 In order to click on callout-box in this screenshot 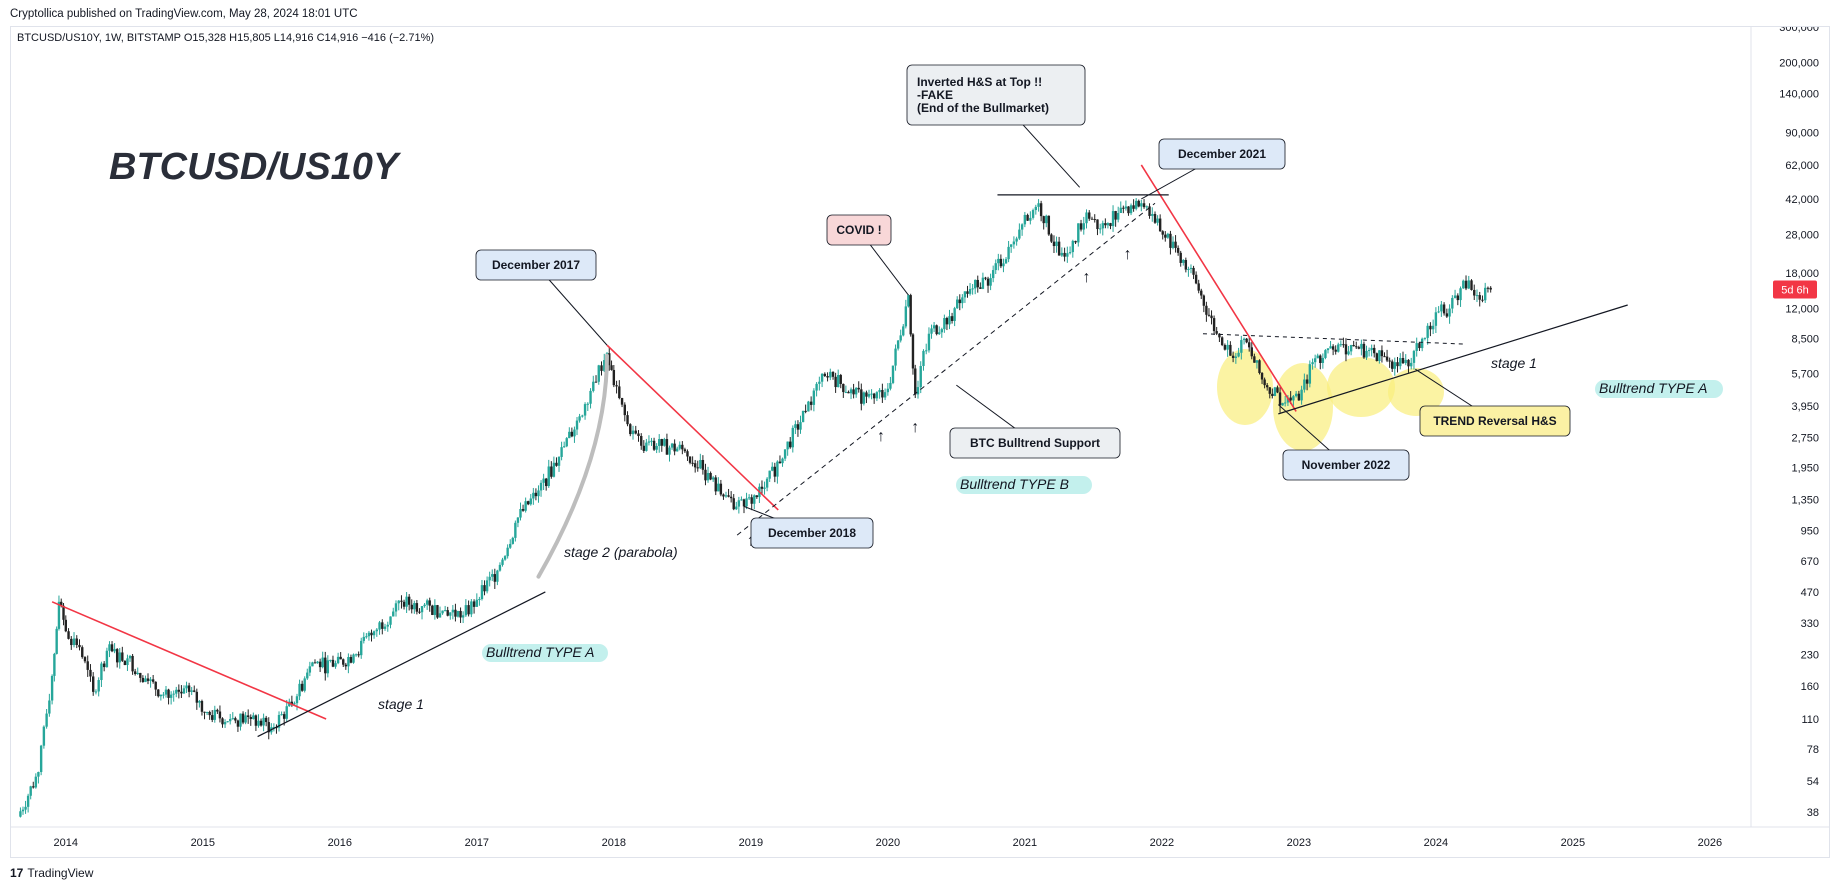, I will do `click(859, 230)`.